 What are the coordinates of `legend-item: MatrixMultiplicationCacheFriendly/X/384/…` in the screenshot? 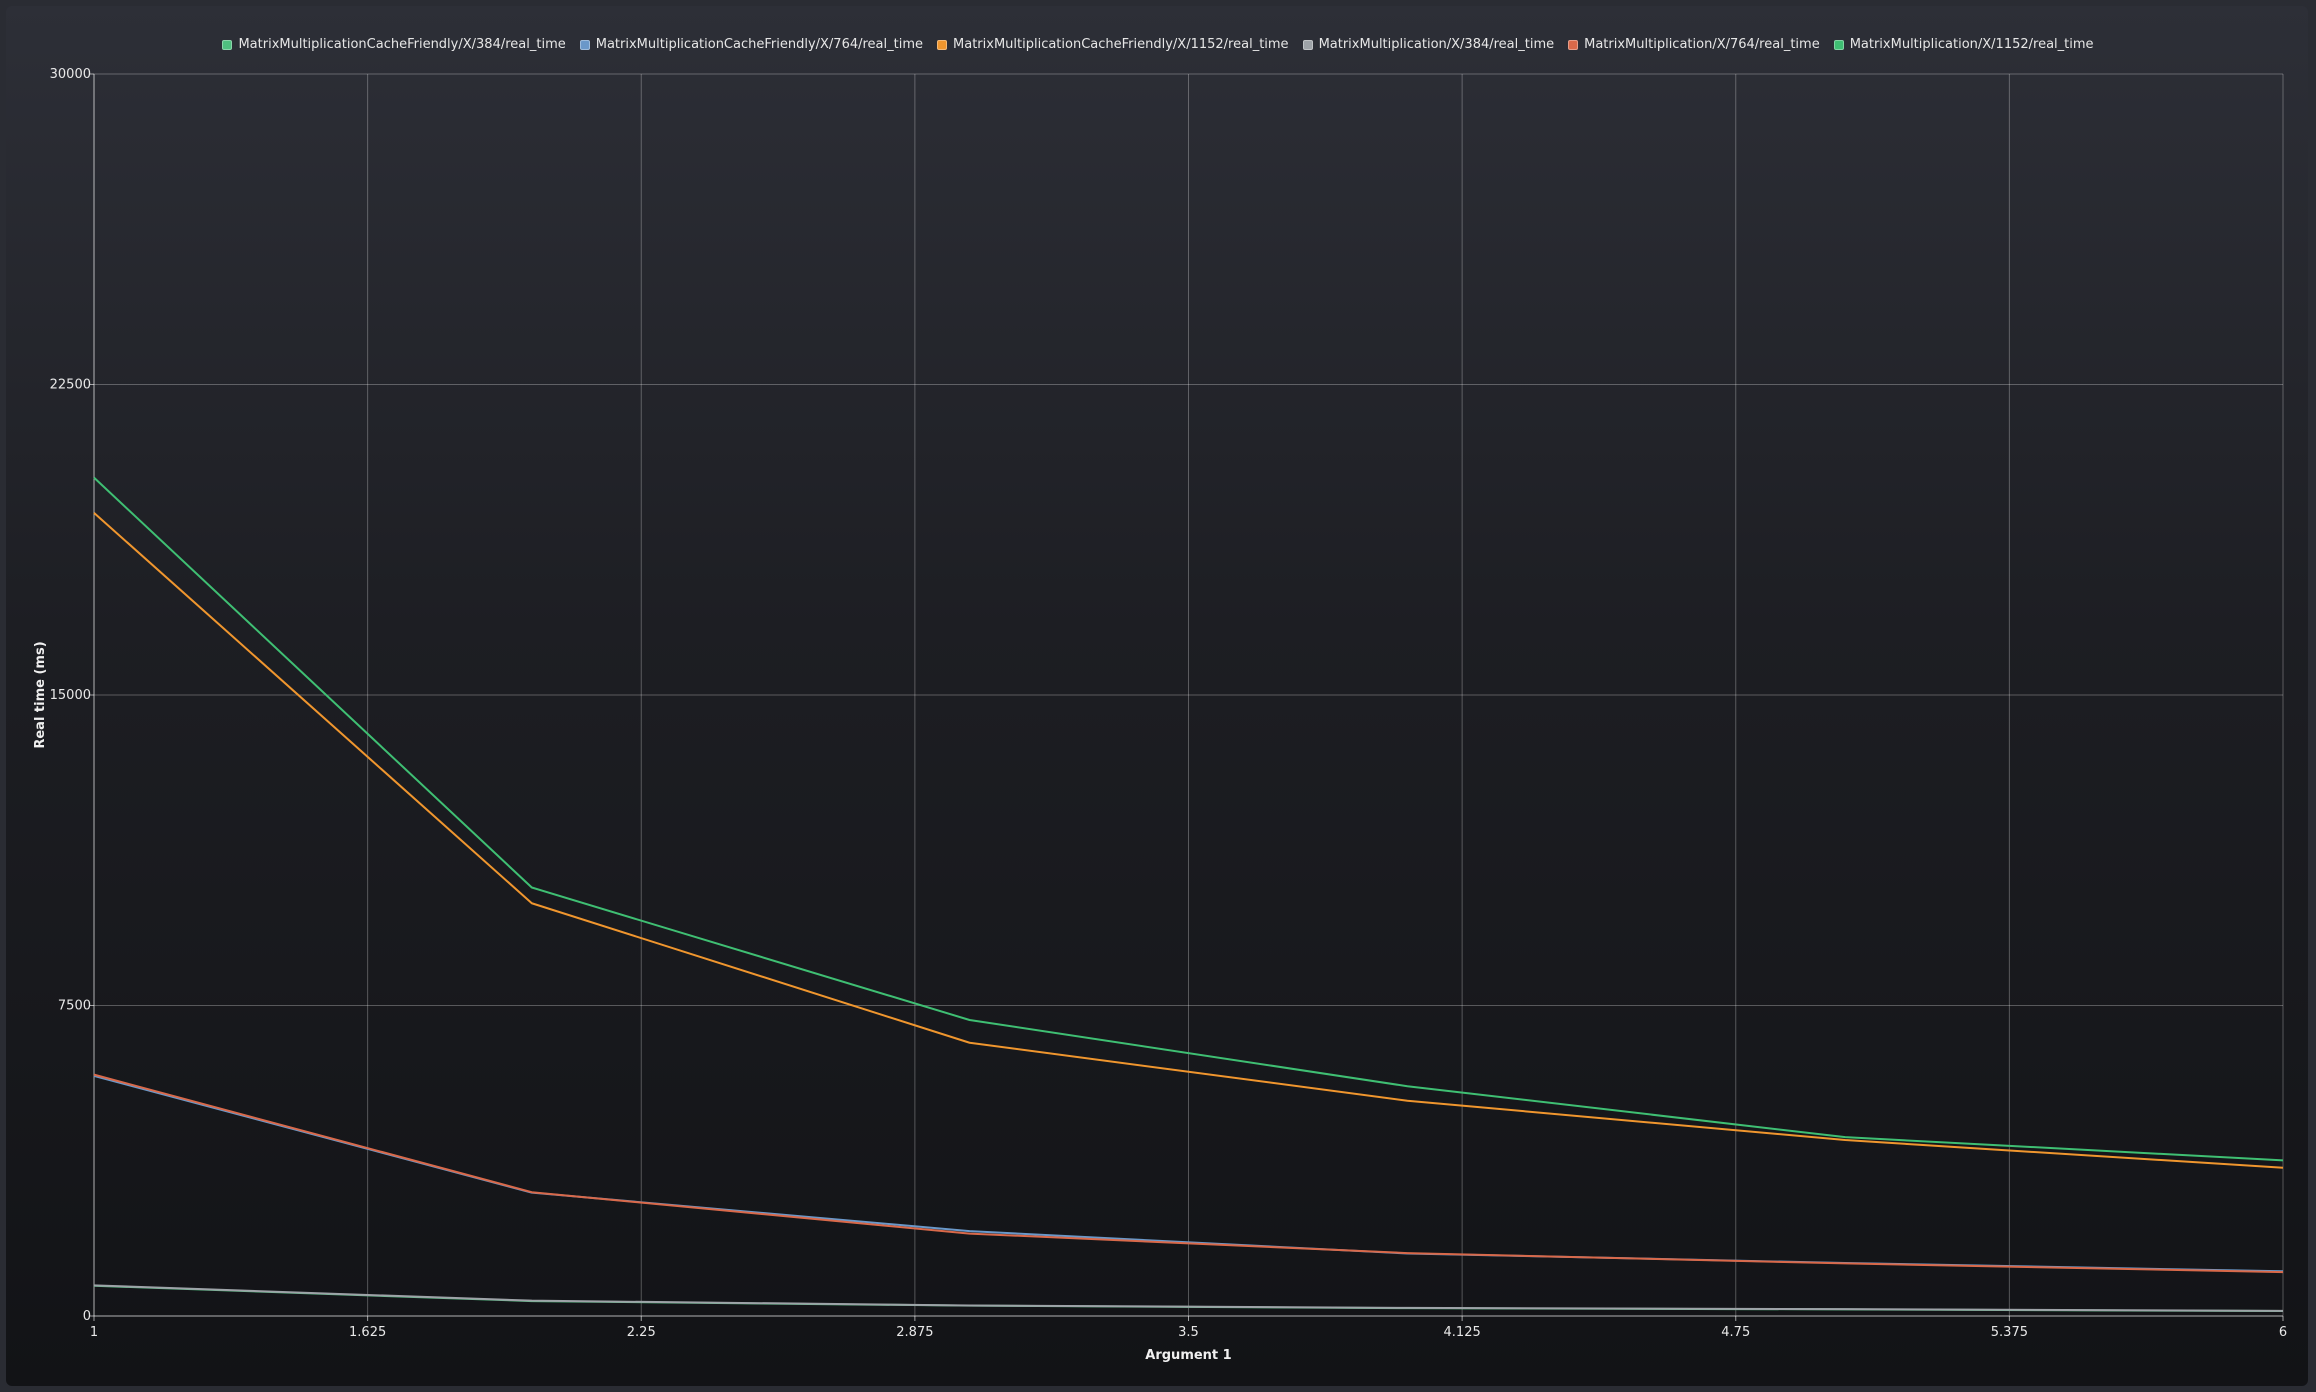 It's located at (394, 44).